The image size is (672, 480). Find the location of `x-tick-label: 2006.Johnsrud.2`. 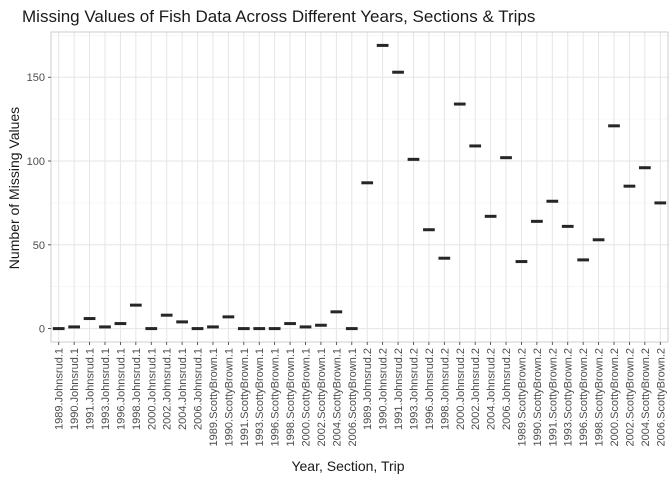

x-tick-label: 2006.Johnsrud.2 is located at coordinates (507, 389).